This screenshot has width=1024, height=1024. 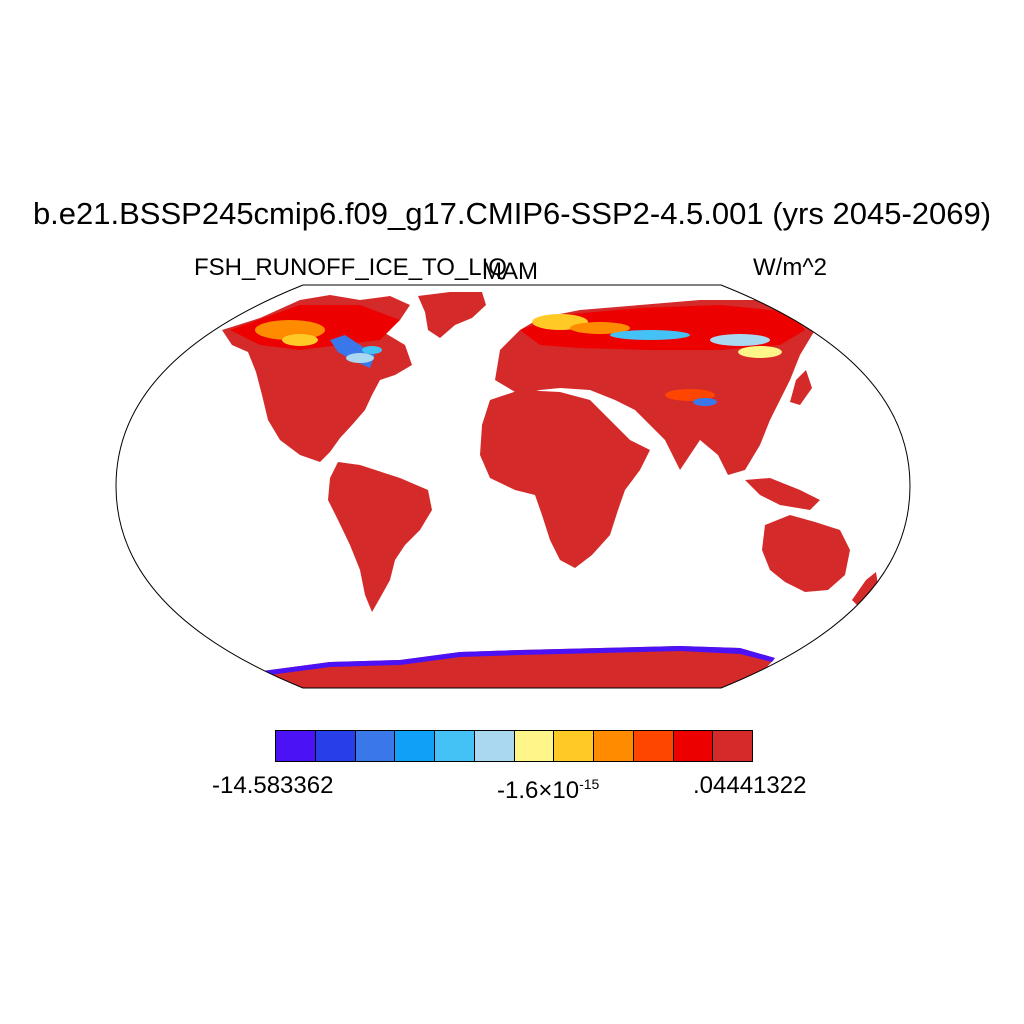 I want to click on scandinavia-orange-band, so click(x=600, y=328).